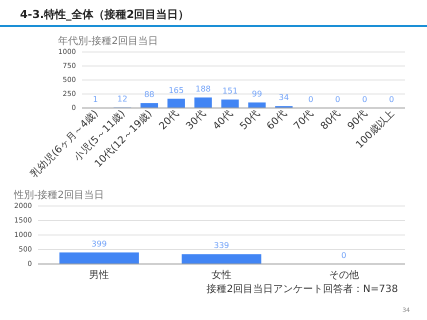  Describe the element at coordinates (58, 195) in the screenshot. I see `chart-title: 性別-接種2回目当日` at that location.